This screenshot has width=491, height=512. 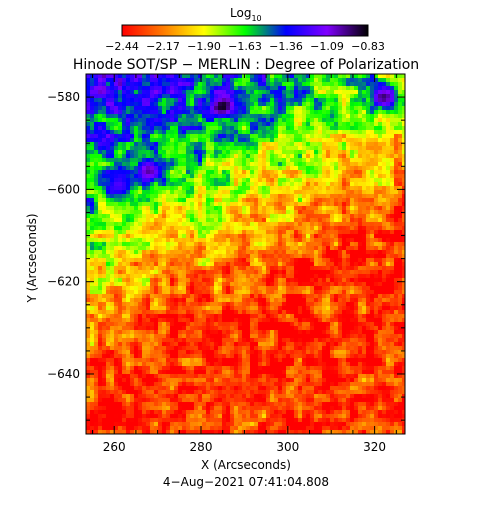 What do you see at coordinates (63, 97) in the screenshot?
I see `y-tick-label: −580` at bounding box center [63, 97].